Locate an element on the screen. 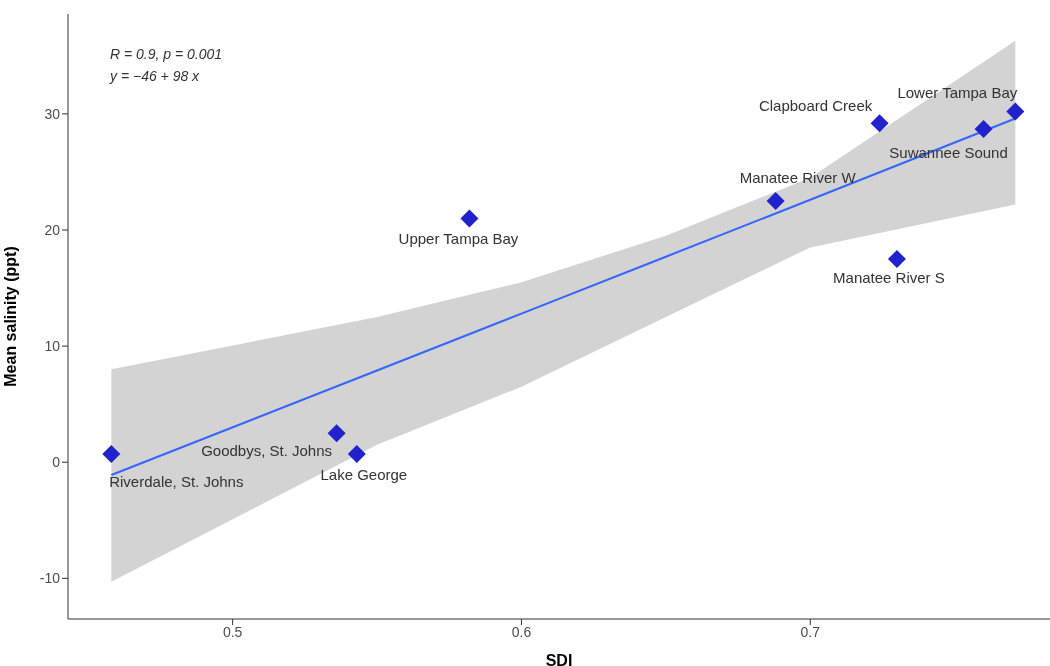 This screenshot has height=666, width=1050. y-tick-label: 30 is located at coordinates (52, 113).